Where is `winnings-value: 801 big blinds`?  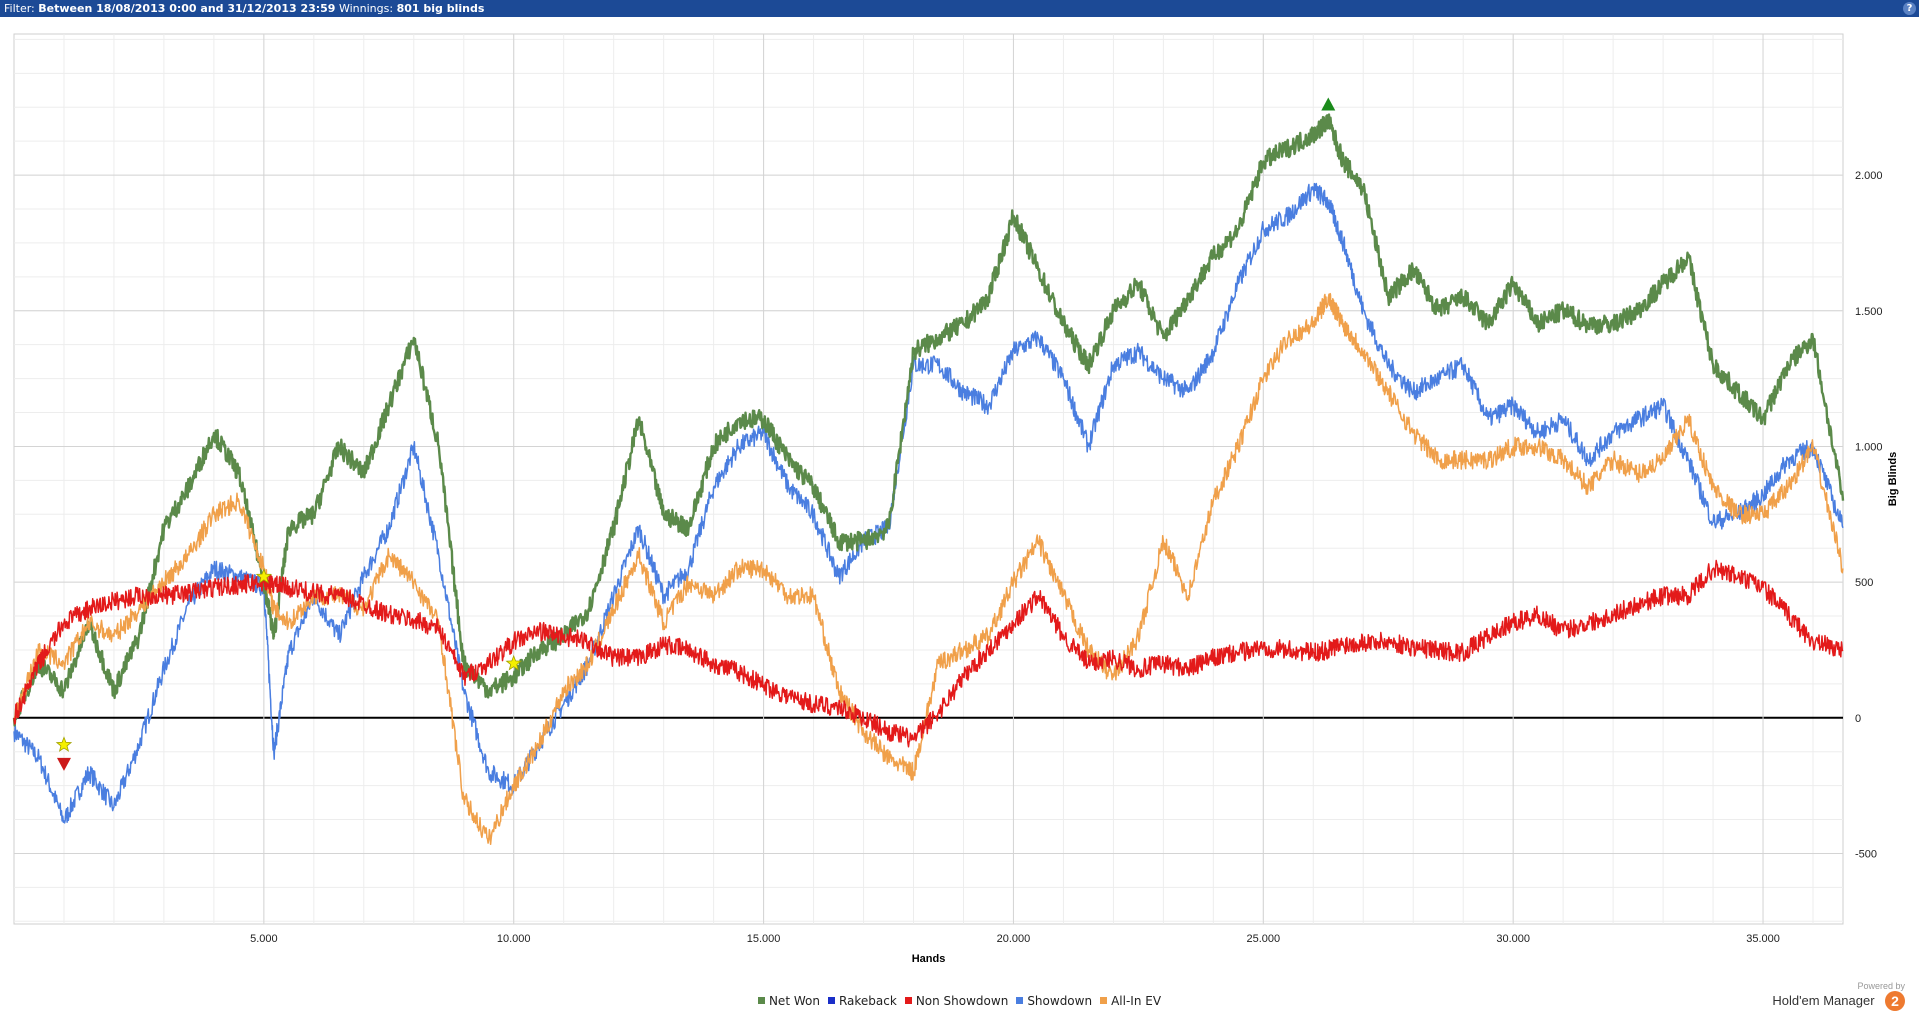 winnings-value: 801 big blinds is located at coordinates (440, 8).